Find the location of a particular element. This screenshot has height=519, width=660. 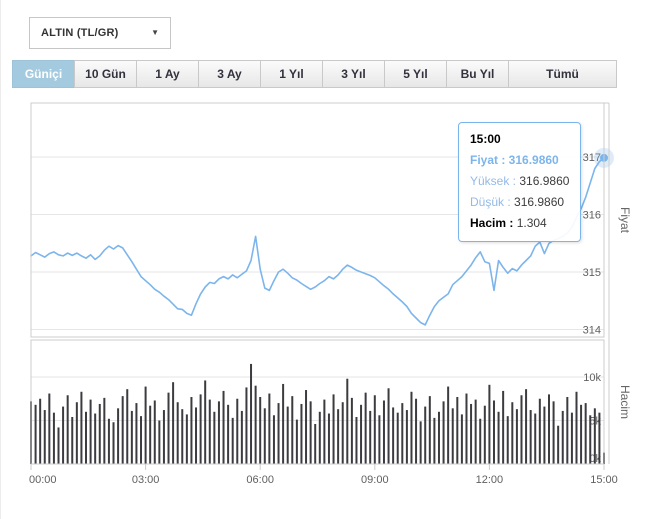

symbol-select-value: ALTIN (TL/GR) is located at coordinates (80, 33).